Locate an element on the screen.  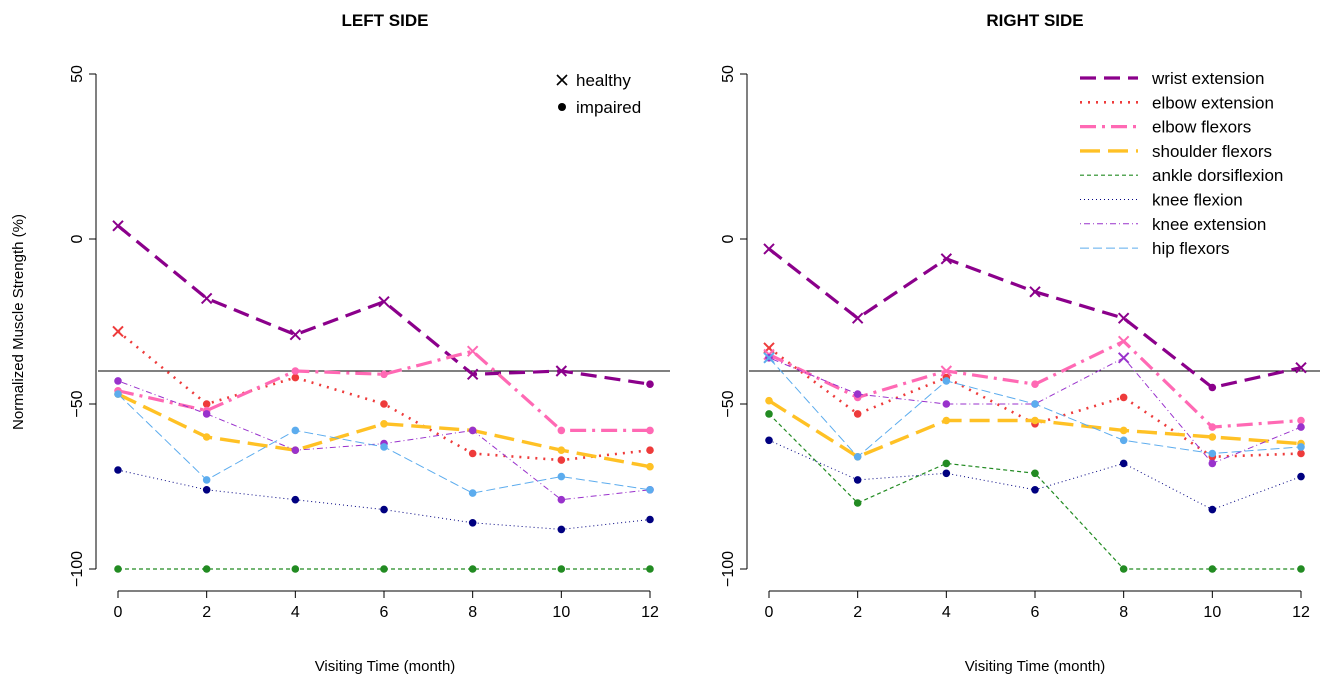
right-point-healthy-hip-flexors is located at coordinates (769, 358).